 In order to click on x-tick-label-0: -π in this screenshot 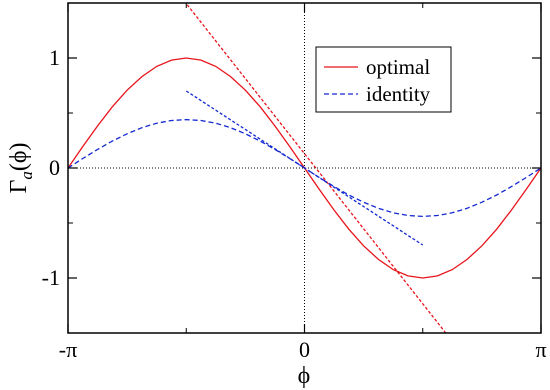, I will do `click(68, 349)`.